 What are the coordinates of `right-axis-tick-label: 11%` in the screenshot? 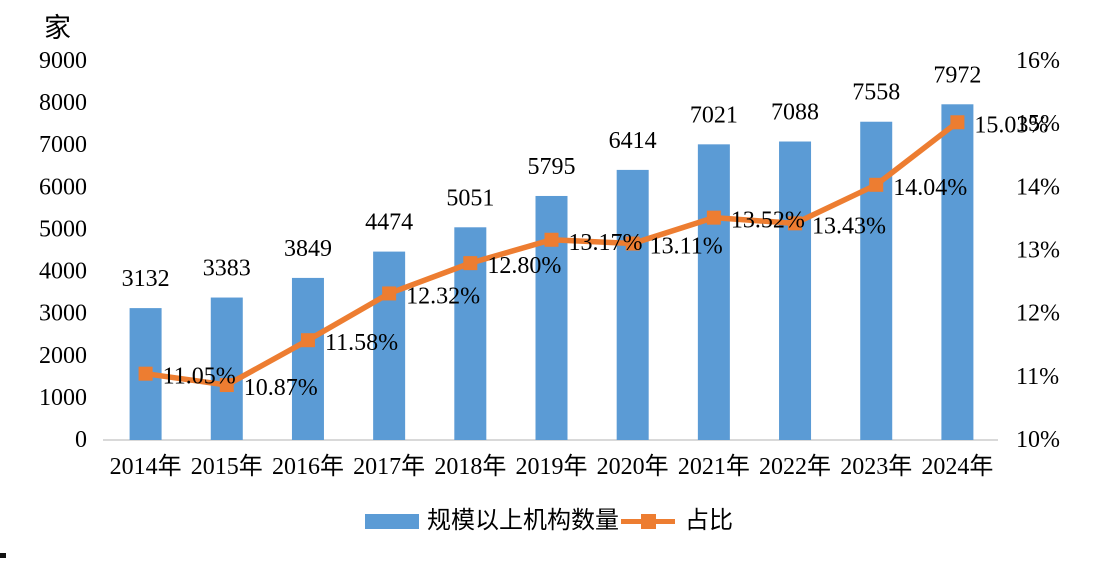 It's located at (1037, 377).